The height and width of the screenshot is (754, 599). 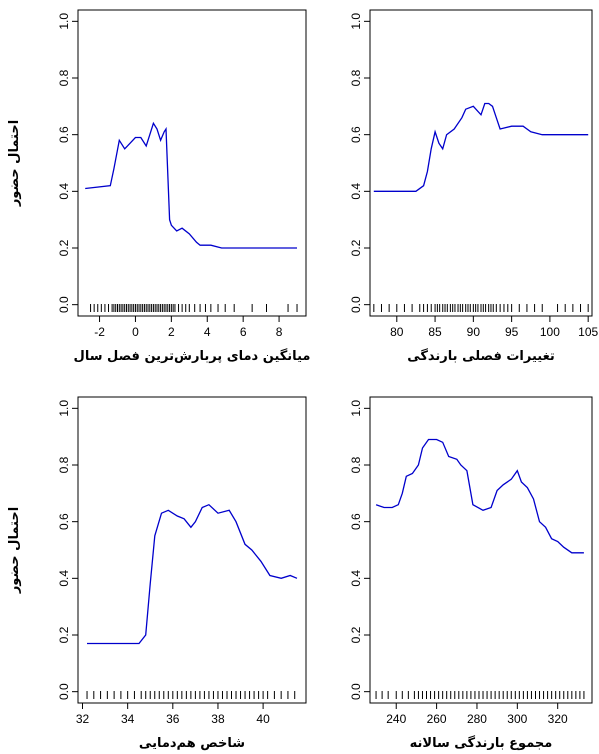 What do you see at coordinates (243, 332) in the screenshot?
I see `x-tick-label: 6` at bounding box center [243, 332].